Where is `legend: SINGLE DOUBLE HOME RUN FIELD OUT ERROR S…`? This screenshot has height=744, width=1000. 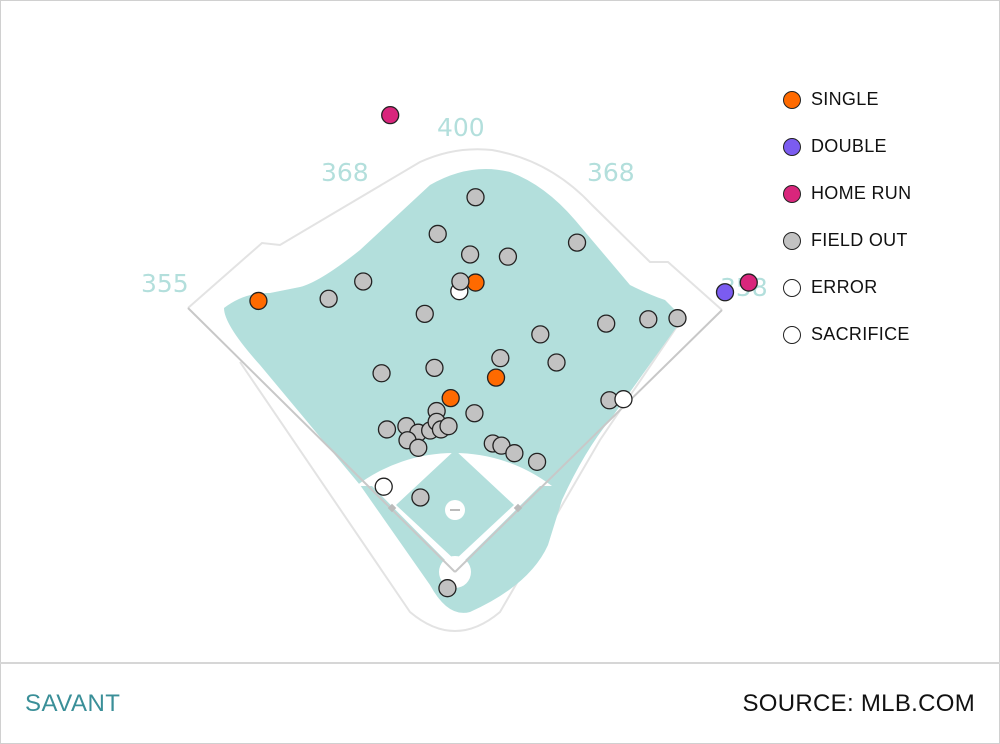
legend: SINGLE DOUBLE HOME RUN FIELD OUT ERROR S… is located at coordinates (847, 217).